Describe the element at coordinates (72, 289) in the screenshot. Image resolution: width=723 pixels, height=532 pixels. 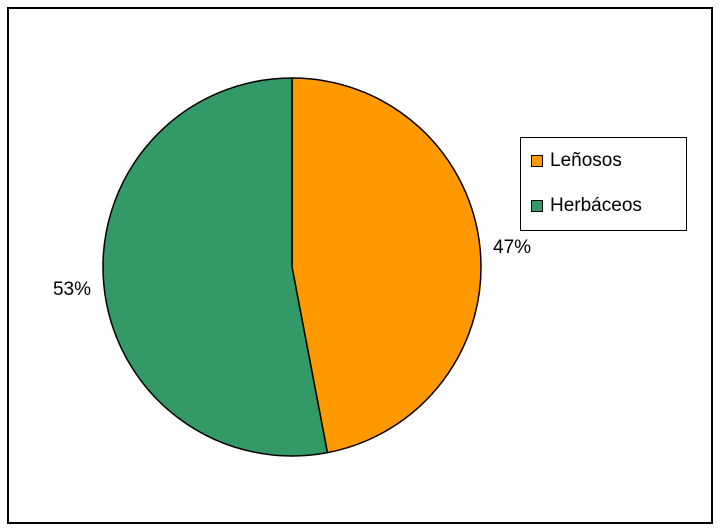
I see `data-label-herbaceos: 53%` at that location.